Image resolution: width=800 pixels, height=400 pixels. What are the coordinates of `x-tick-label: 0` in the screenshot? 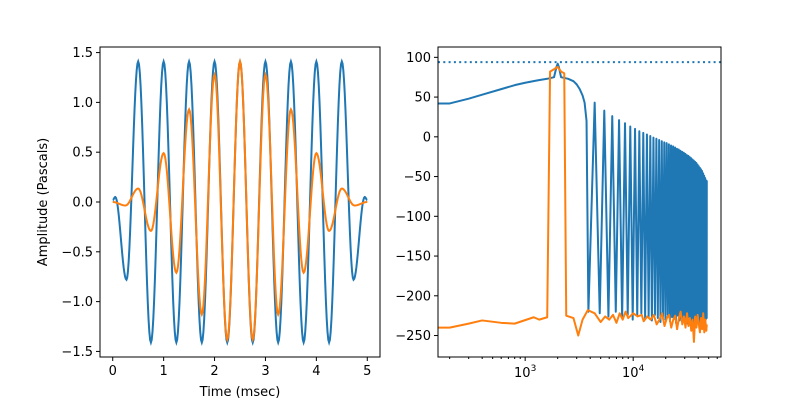 It's located at (113, 371).